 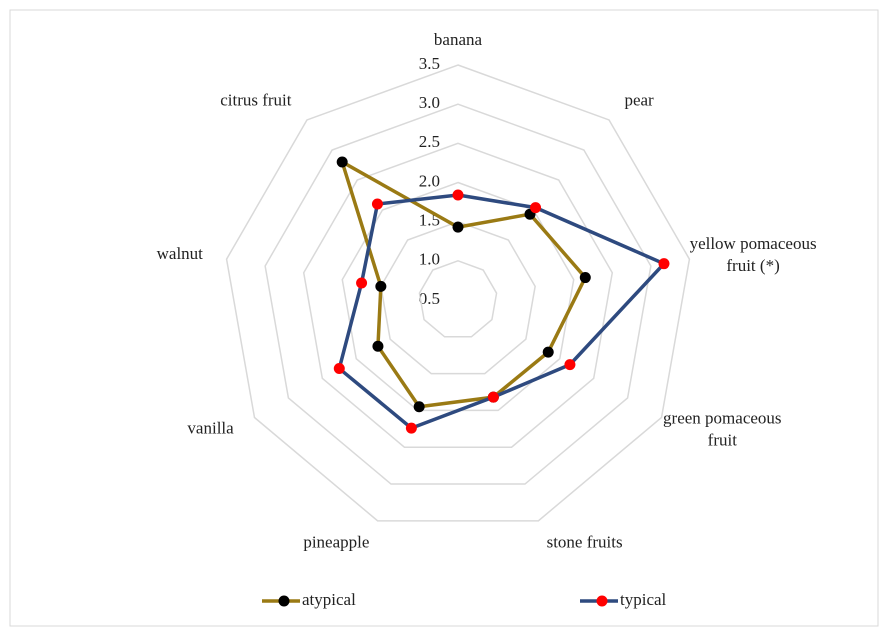 What do you see at coordinates (429, 141) in the screenshot?
I see `r-tick-label: 2.5` at bounding box center [429, 141].